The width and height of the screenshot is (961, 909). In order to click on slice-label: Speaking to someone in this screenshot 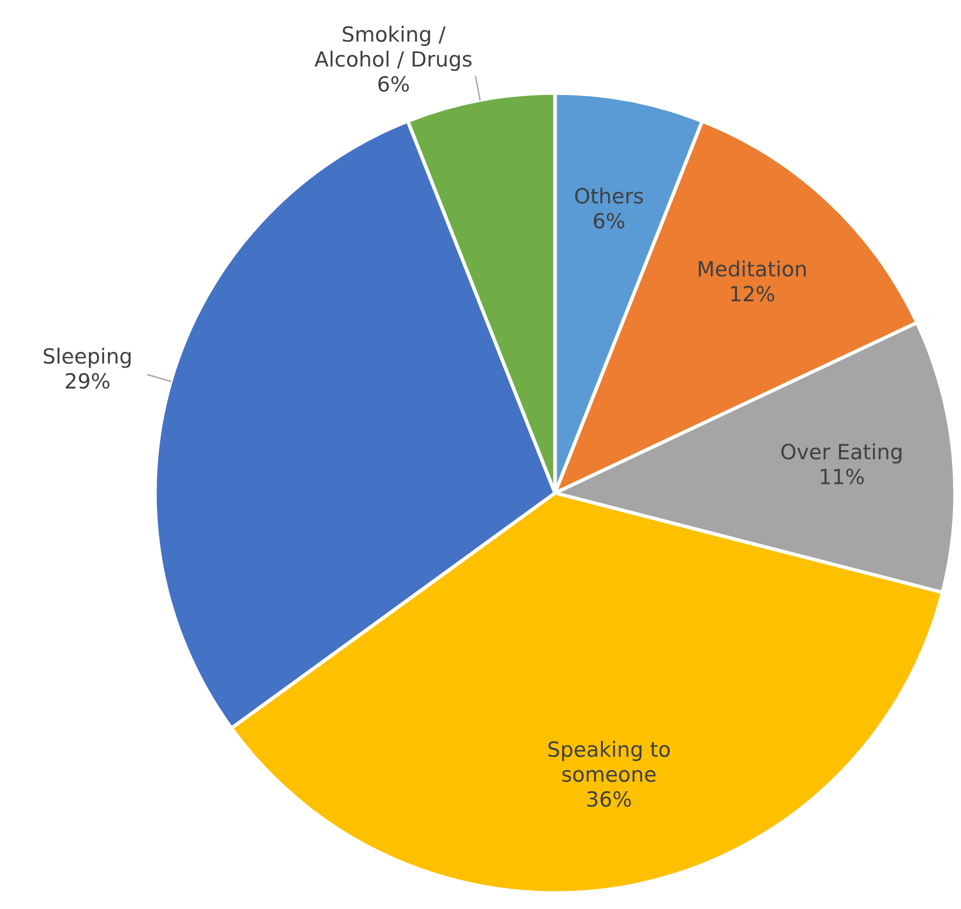, I will do `click(609, 761)`.